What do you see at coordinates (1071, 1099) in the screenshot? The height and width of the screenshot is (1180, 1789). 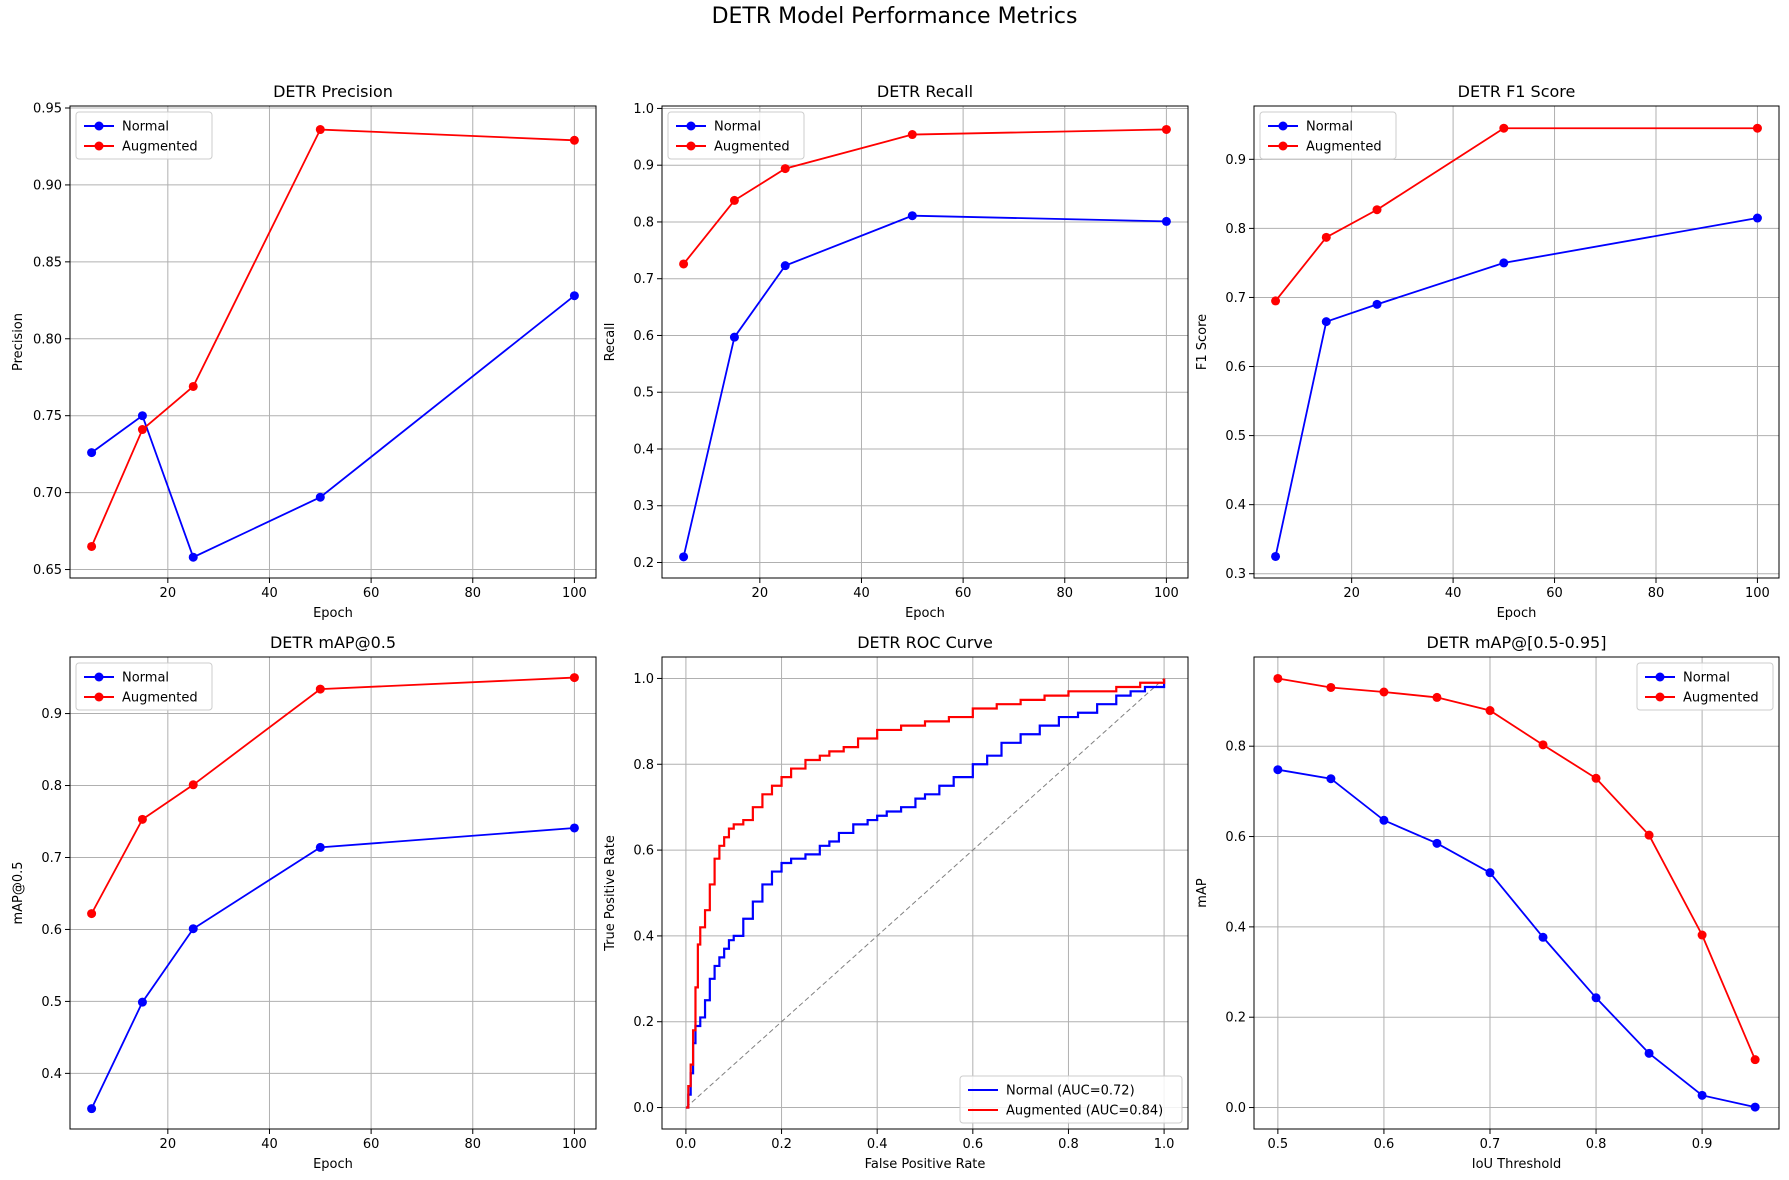 I see `legend: Normal (AUC=0.72) Augmented (AUC=0.84)` at bounding box center [1071, 1099].